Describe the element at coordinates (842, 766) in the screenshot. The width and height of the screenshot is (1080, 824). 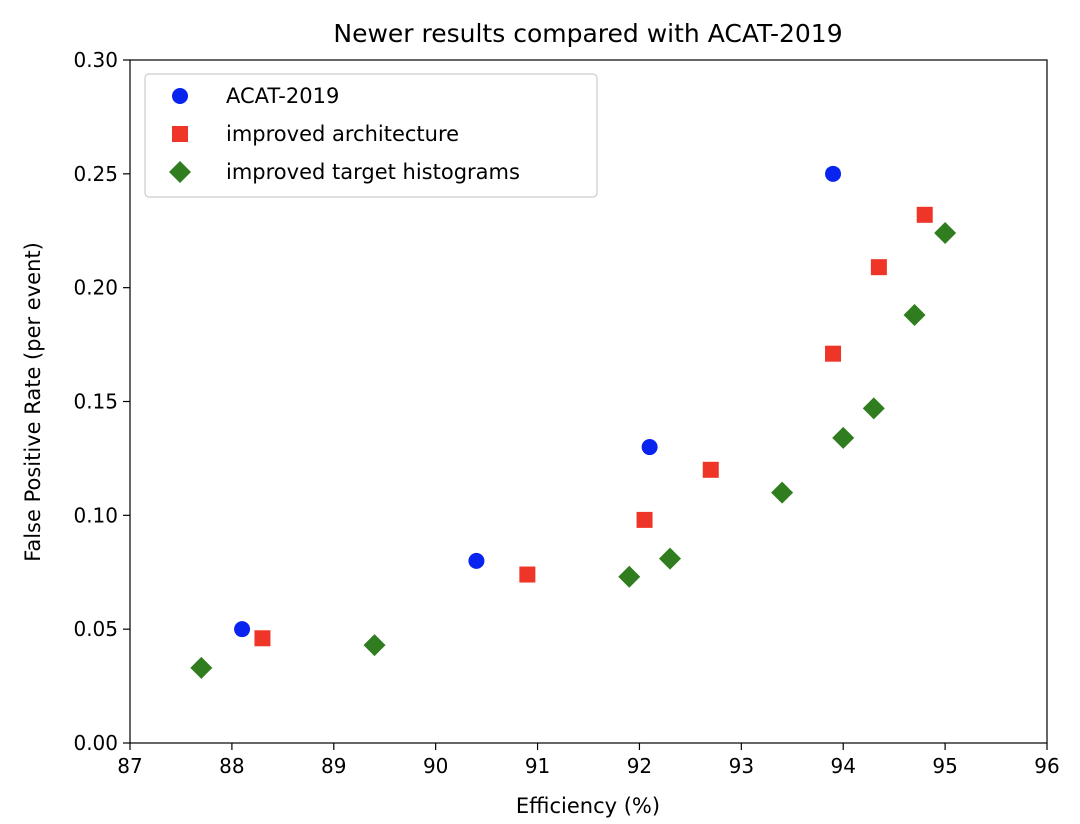
I see `x-tick-label: 94` at that location.